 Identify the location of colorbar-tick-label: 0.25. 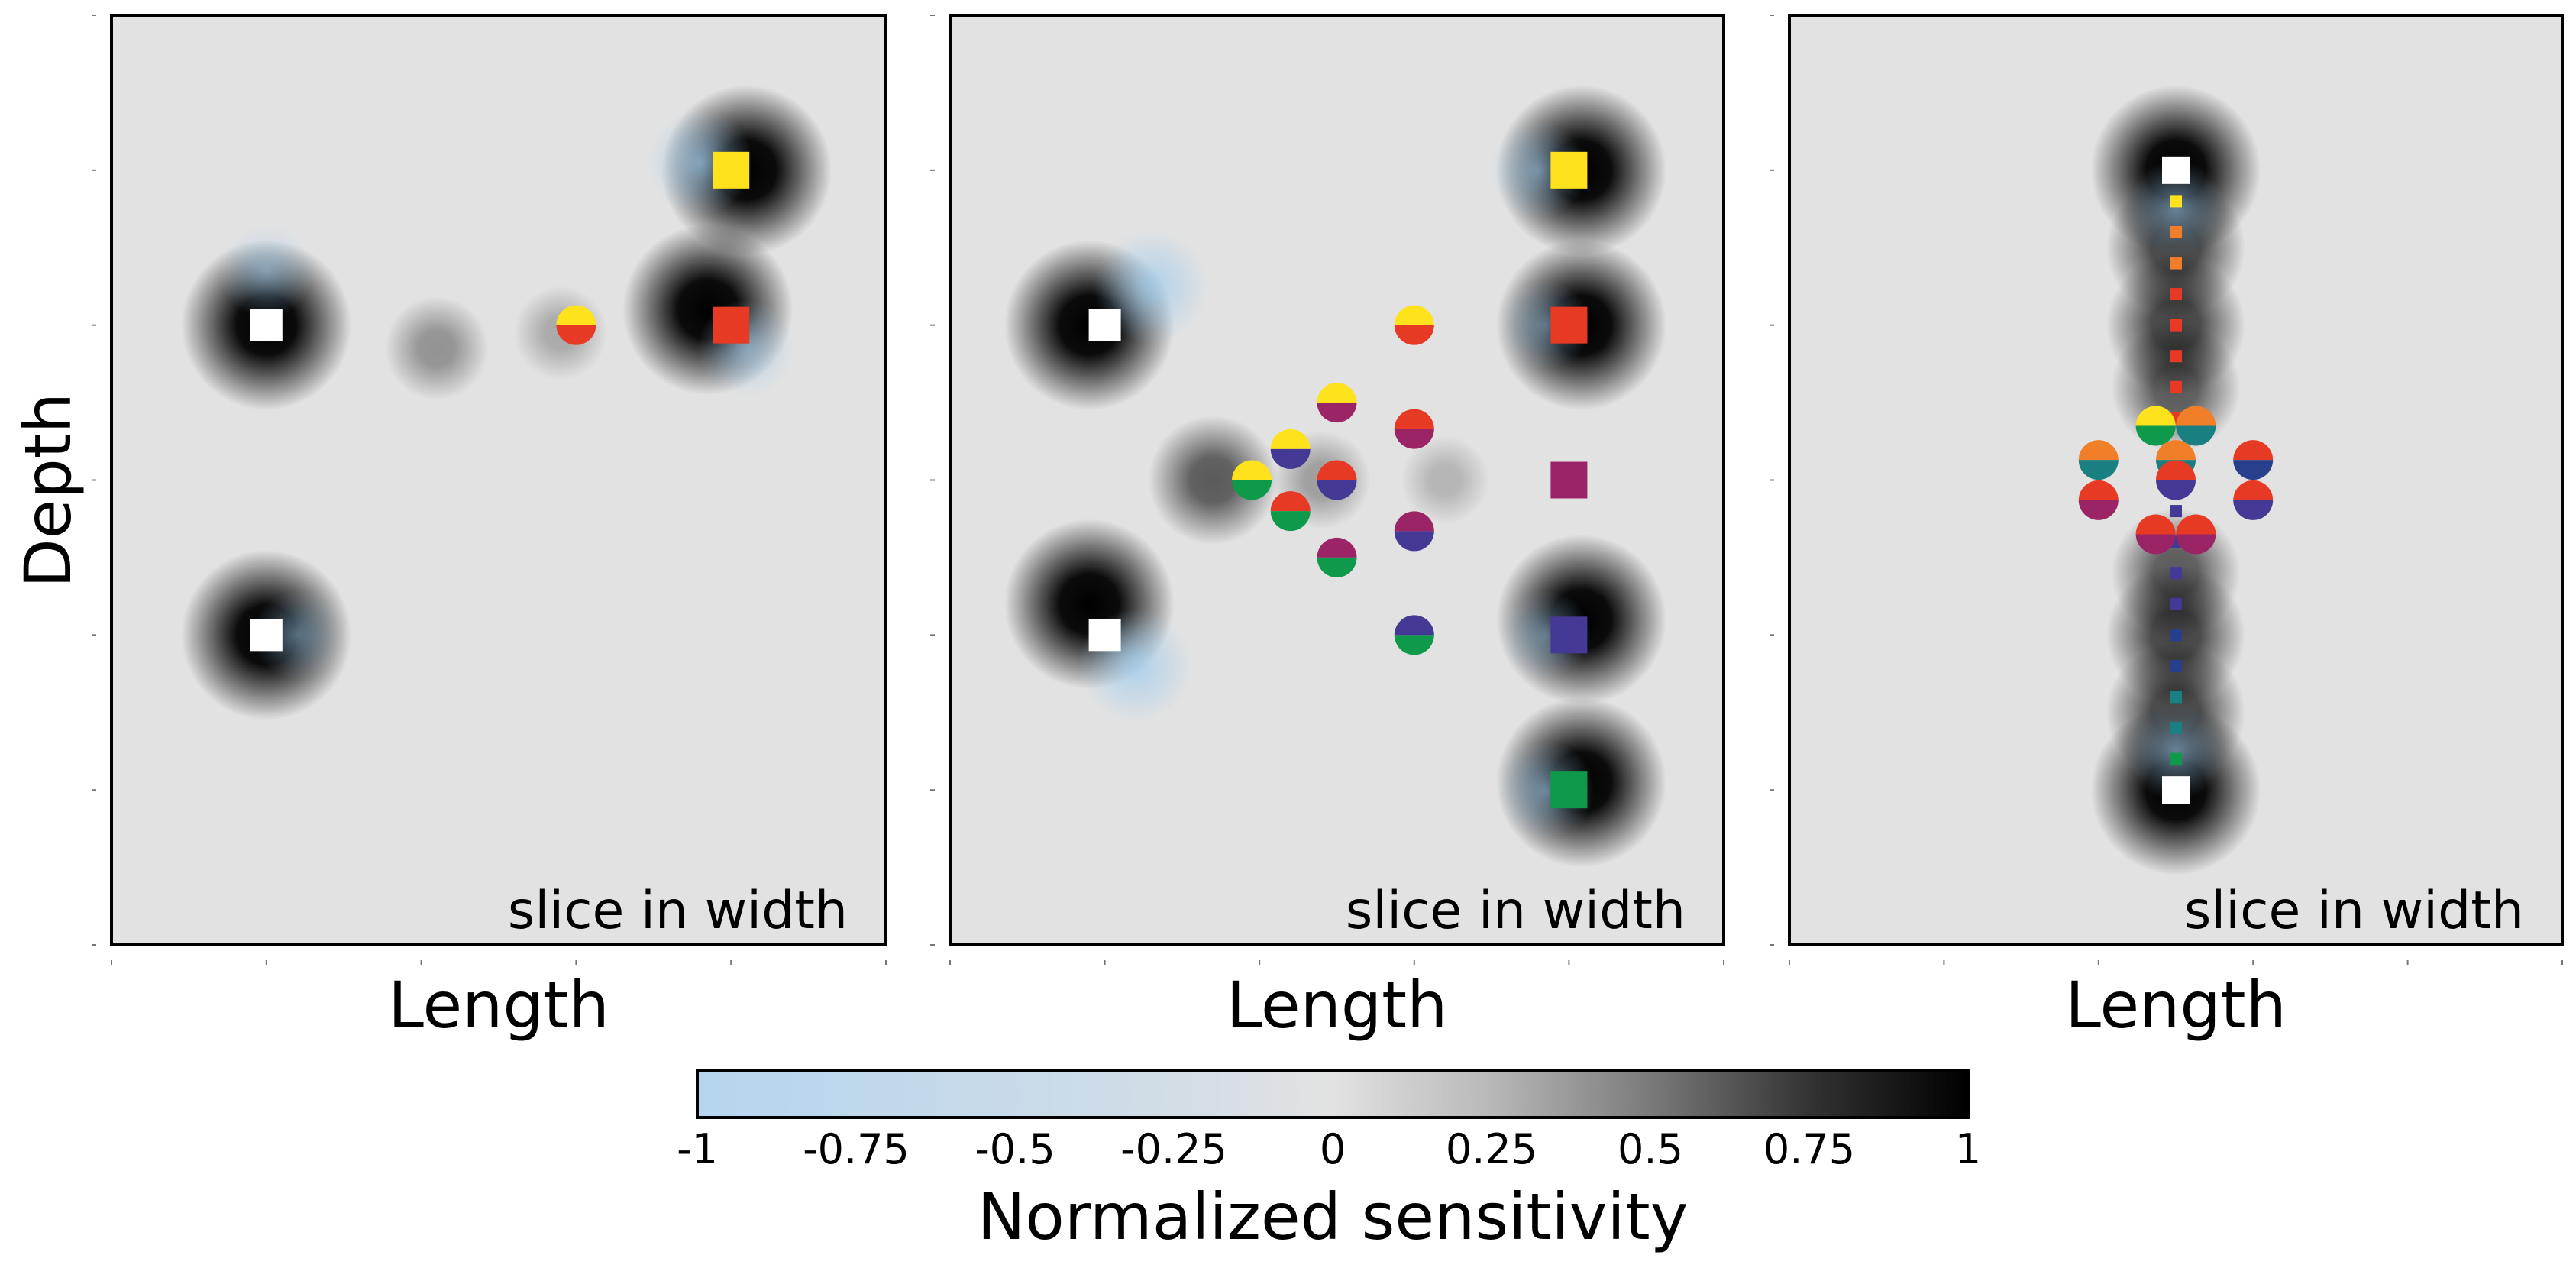
(1491, 1149).